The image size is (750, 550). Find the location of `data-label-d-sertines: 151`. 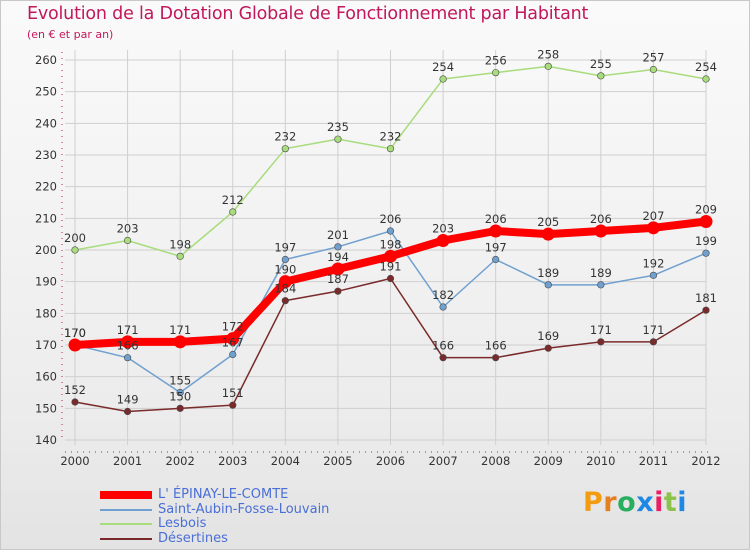

data-label-d-sertines: 151 is located at coordinates (233, 393).